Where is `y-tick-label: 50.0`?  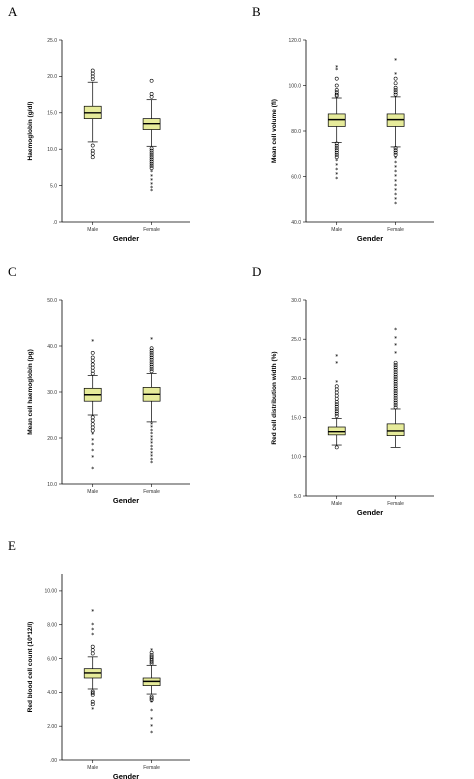
y-tick-label: 50.0 is located at coordinates (52, 301).